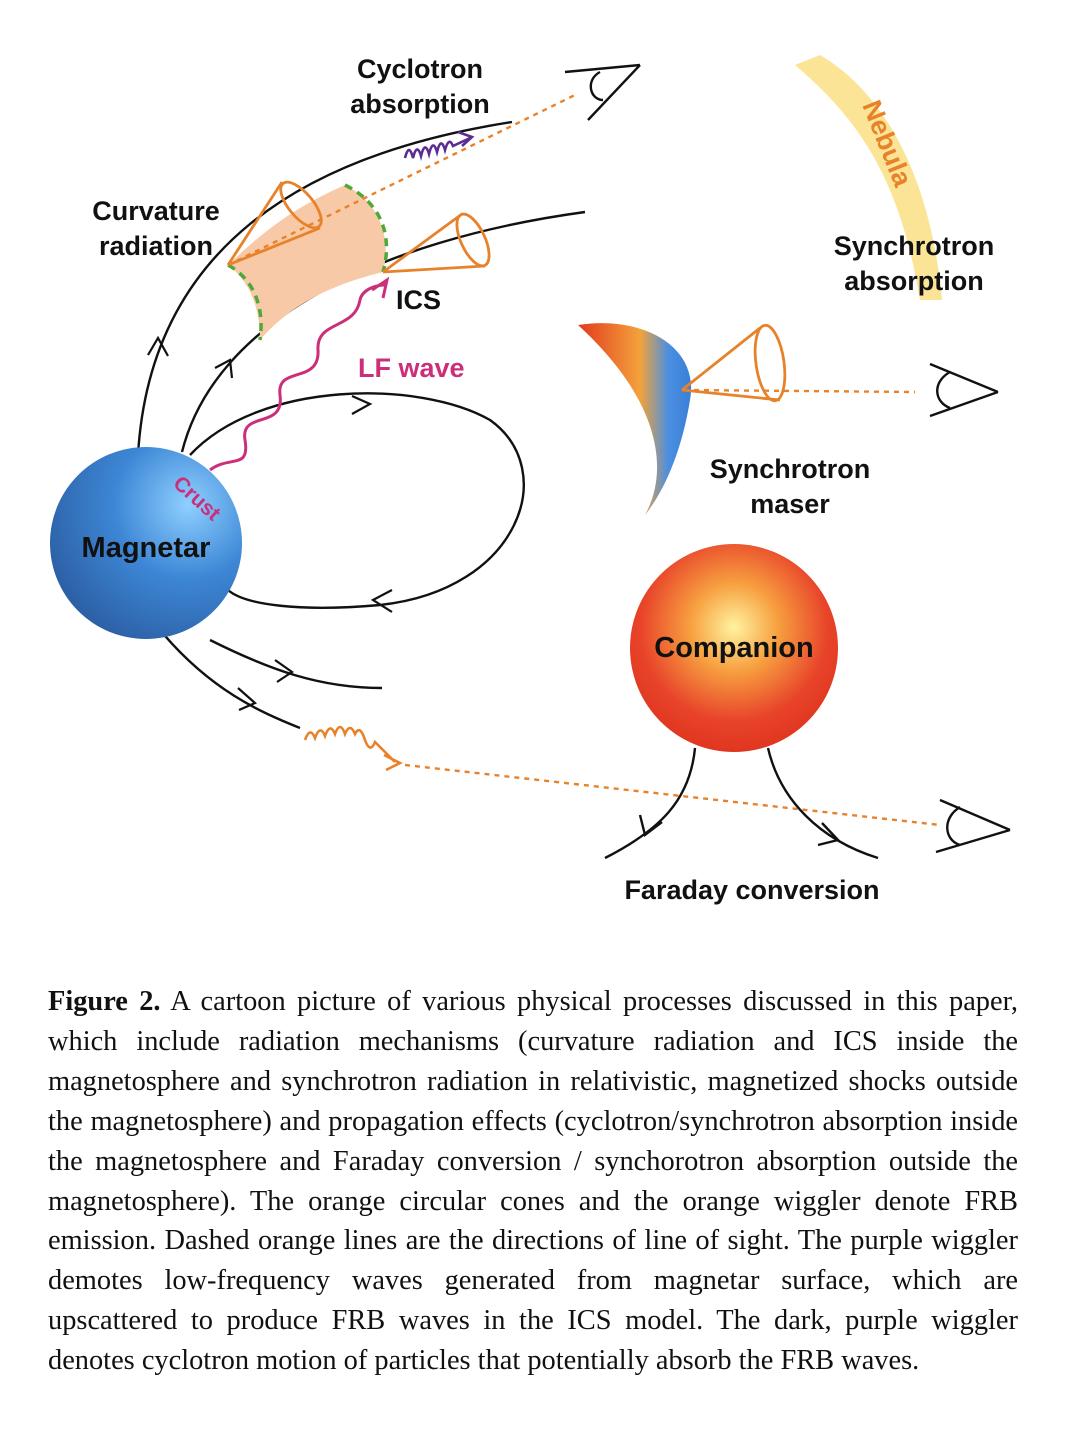 Image resolution: width=1073 pixels, height=1447 pixels. I want to click on cyclotron-absorption-label-1: Cyclotron, so click(420, 69).